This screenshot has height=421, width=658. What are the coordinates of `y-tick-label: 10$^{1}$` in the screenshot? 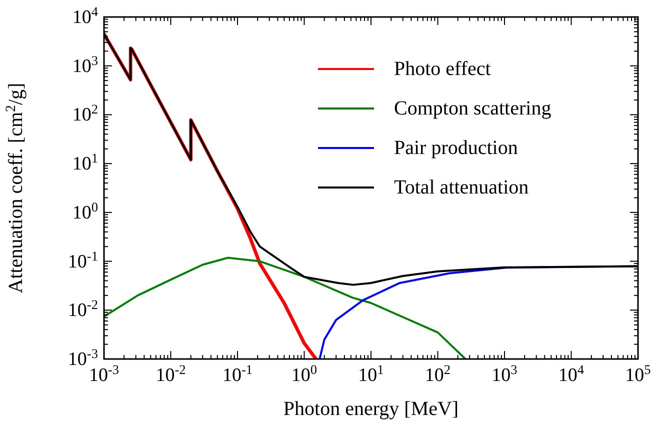 It's located at (85, 162).